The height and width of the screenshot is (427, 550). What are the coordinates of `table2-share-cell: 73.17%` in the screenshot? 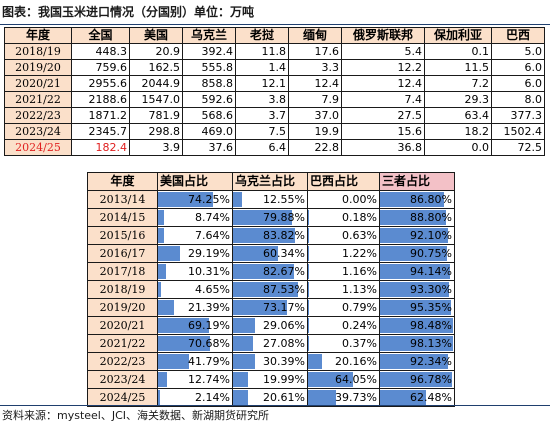 It's located at (270, 307).